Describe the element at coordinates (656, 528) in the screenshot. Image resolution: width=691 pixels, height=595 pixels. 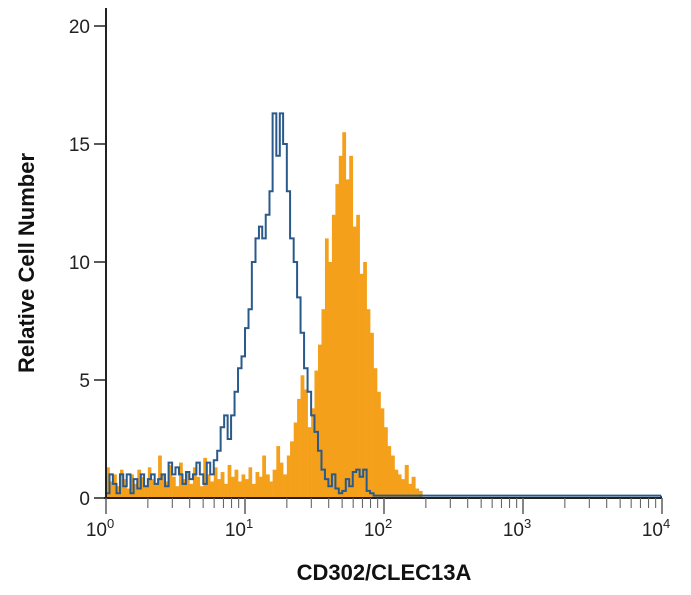
I see `x-tick-label: 10⁴` at that location.